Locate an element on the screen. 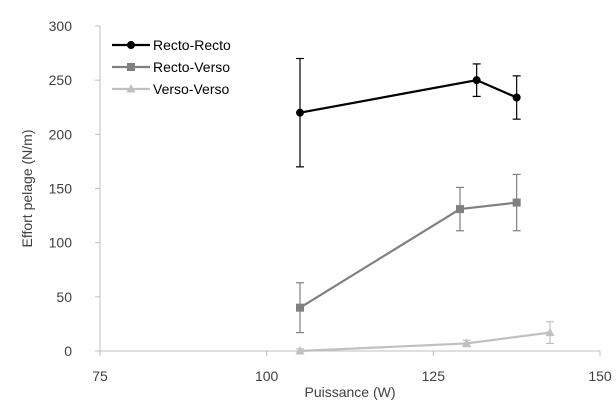 This screenshot has width=616, height=403. x-tick-label: 100 is located at coordinates (267, 376).